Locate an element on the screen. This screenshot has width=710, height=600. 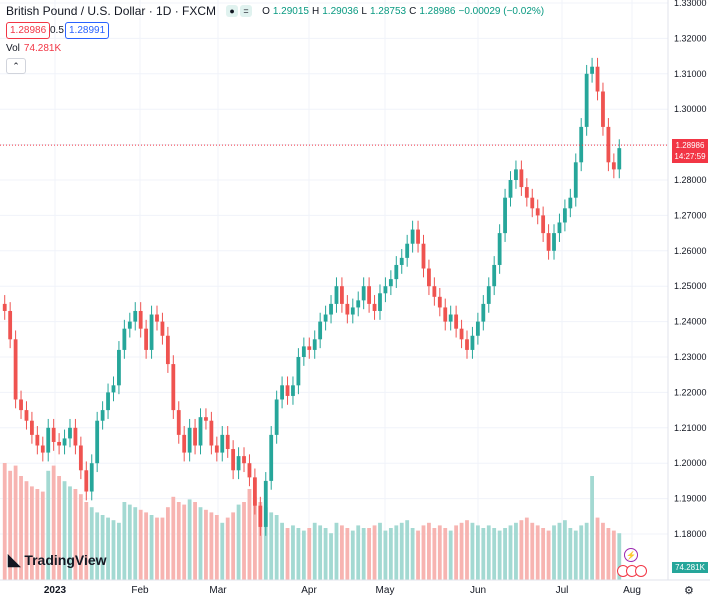
volume-scale-label: 74.281K is located at coordinates (690, 567).